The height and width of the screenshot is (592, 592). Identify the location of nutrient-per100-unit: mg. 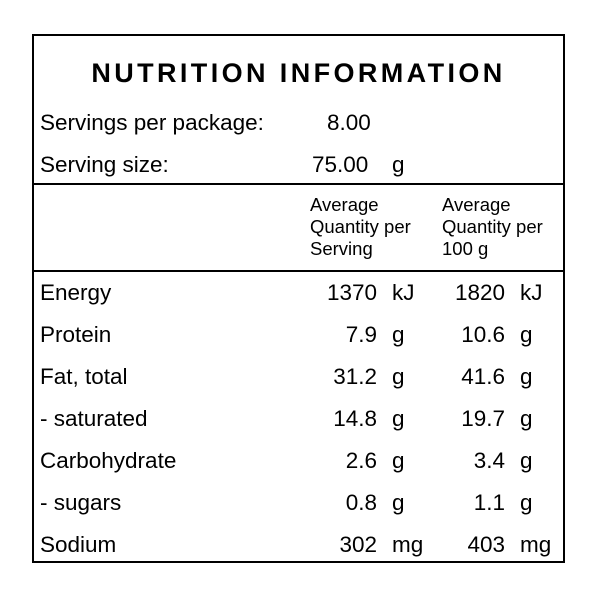
(536, 544).